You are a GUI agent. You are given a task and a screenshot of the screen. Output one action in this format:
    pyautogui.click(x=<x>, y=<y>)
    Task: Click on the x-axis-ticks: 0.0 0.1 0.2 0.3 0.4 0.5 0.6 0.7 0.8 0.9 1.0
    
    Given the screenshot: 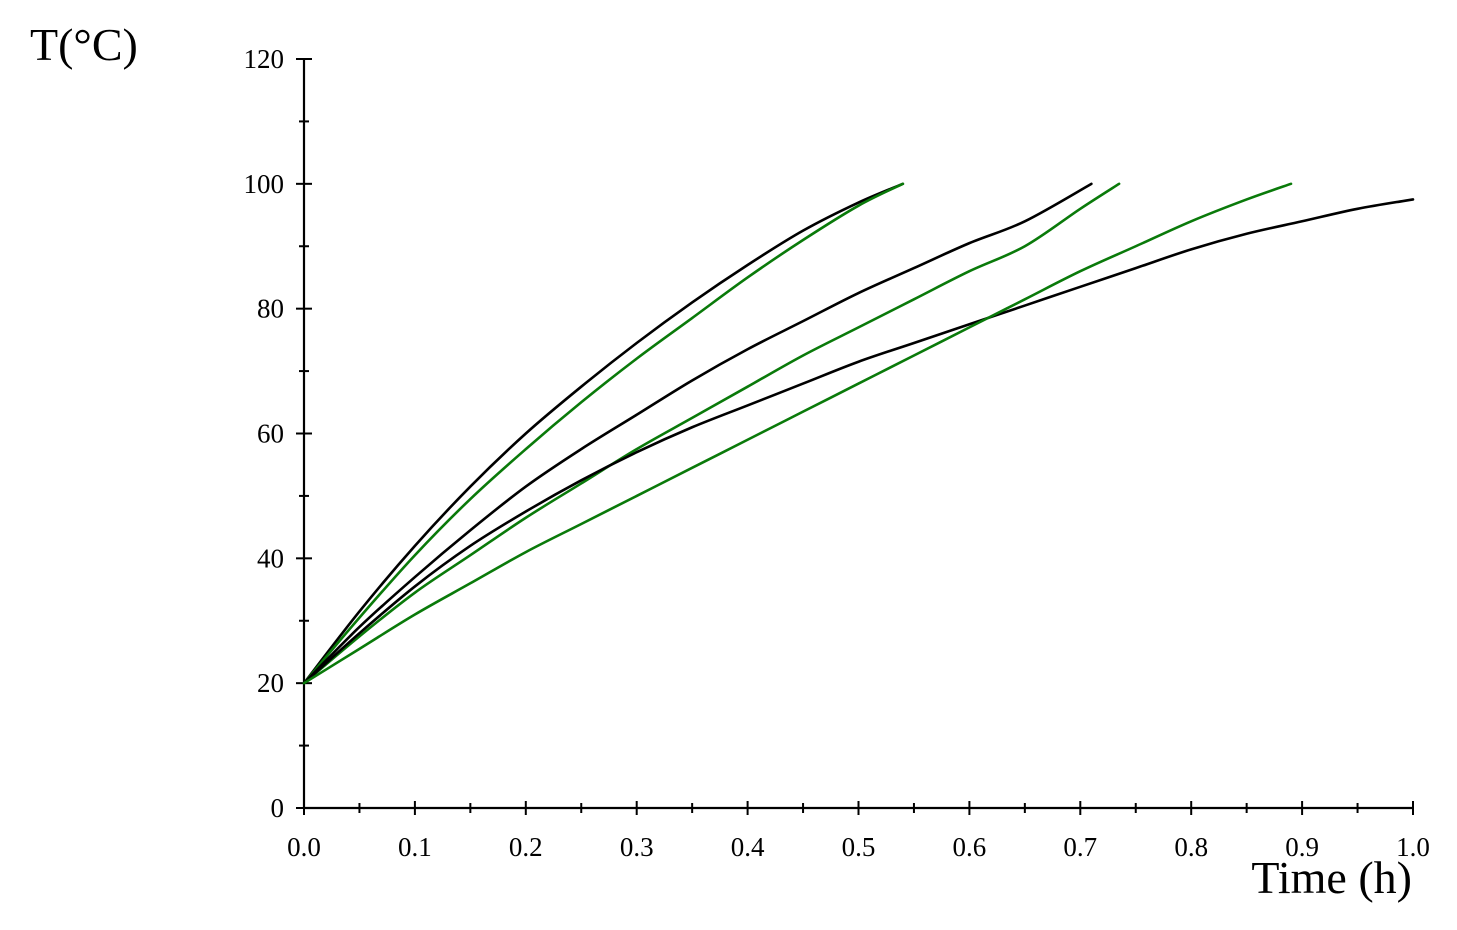 What is the action you would take?
    pyautogui.click(x=858, y=831)
    